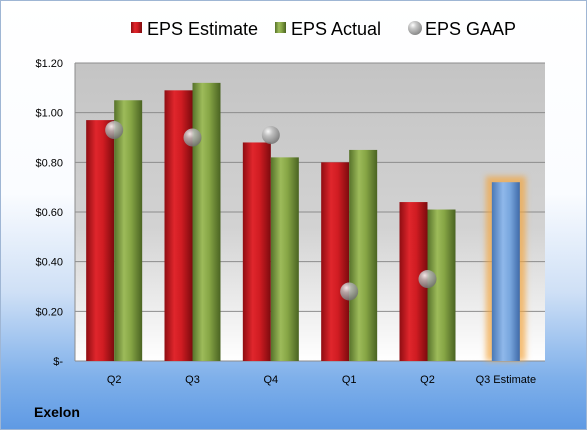 The image size is (587, 430). Describe the element at coordinates (192, 380) in the screenshot. I see `x-tick-label: Q3` at that location.